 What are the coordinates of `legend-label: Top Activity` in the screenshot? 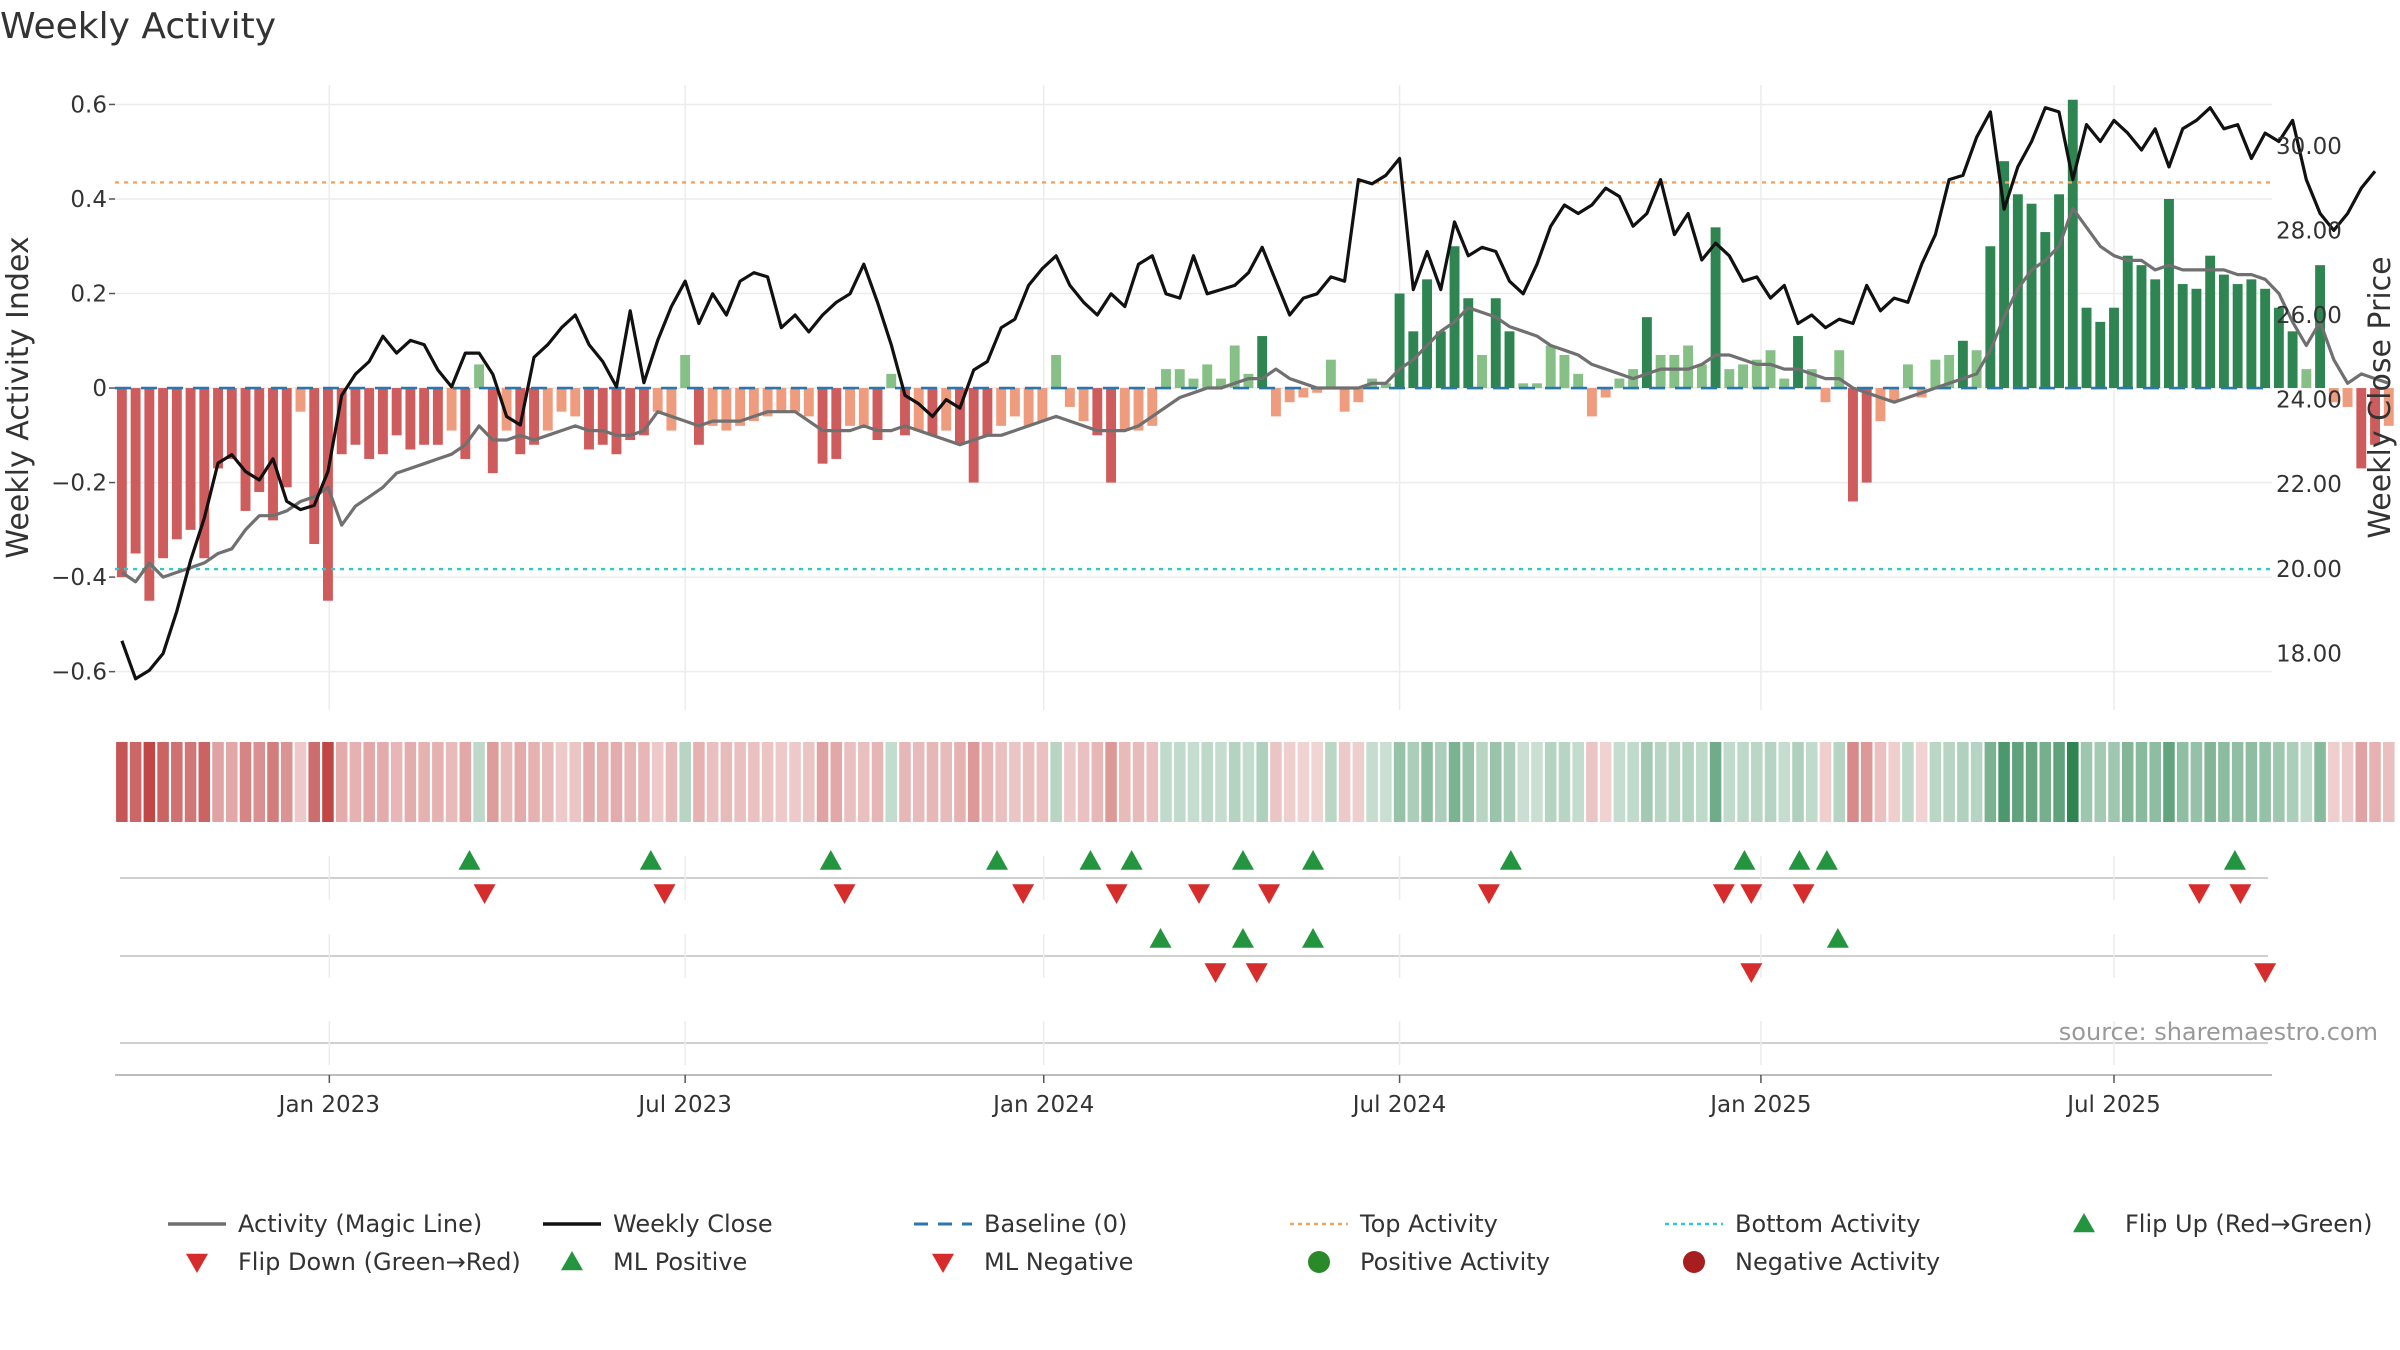 It's located at (1428, 1224).